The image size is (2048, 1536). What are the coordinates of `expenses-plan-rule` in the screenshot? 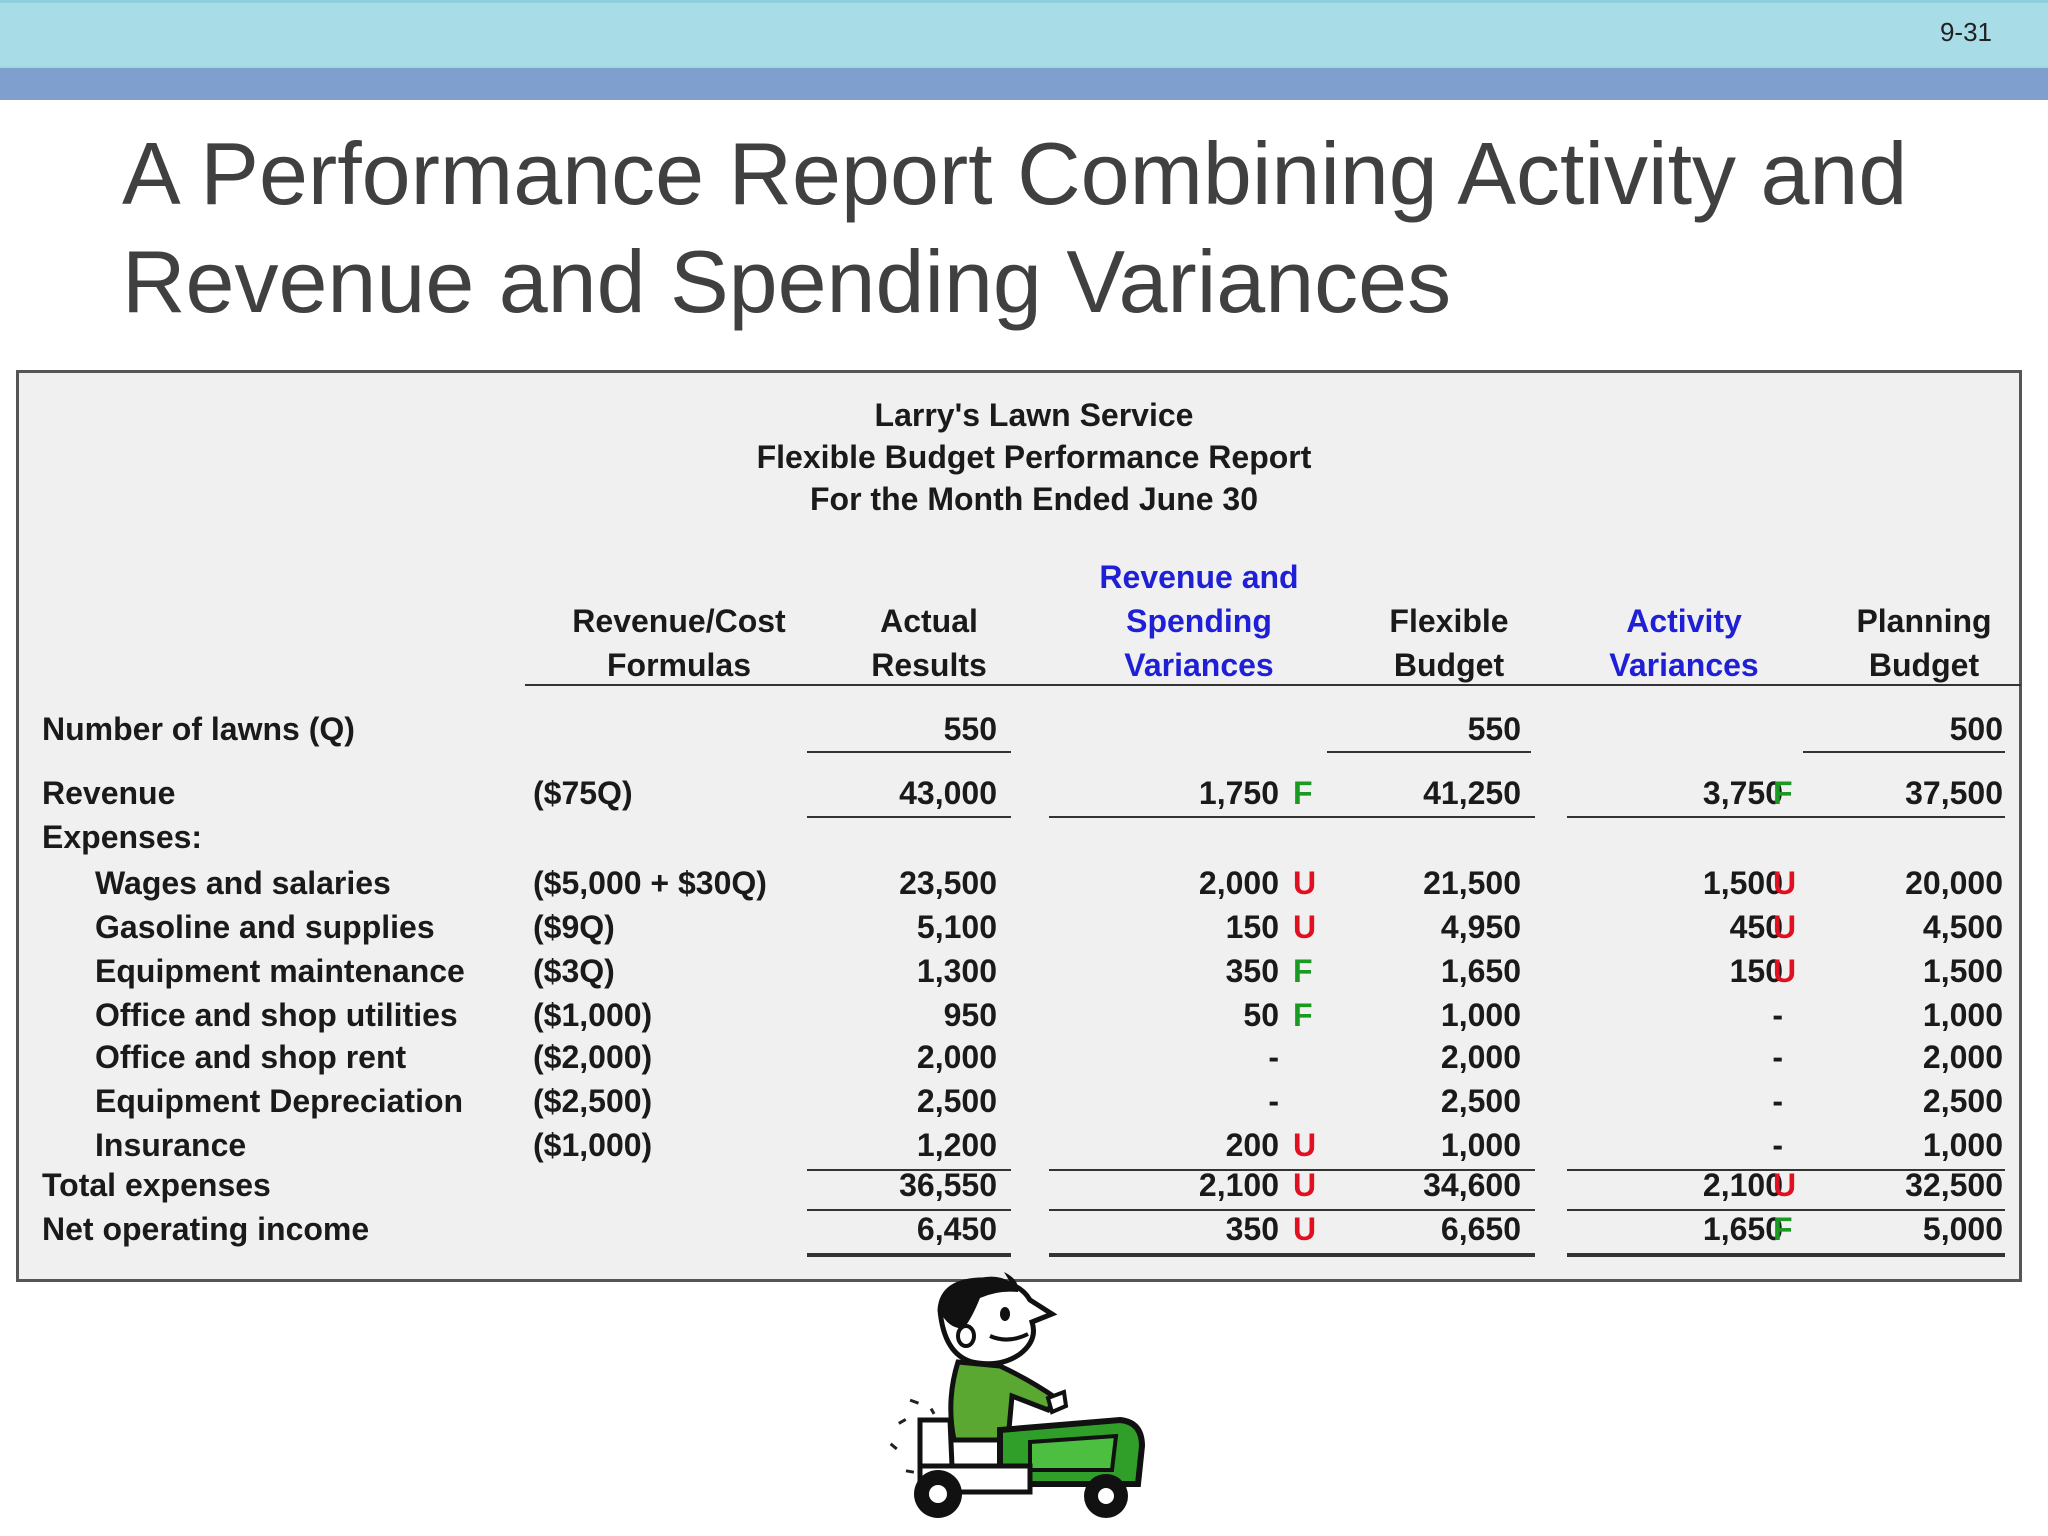 It's located at (1904, 1170).